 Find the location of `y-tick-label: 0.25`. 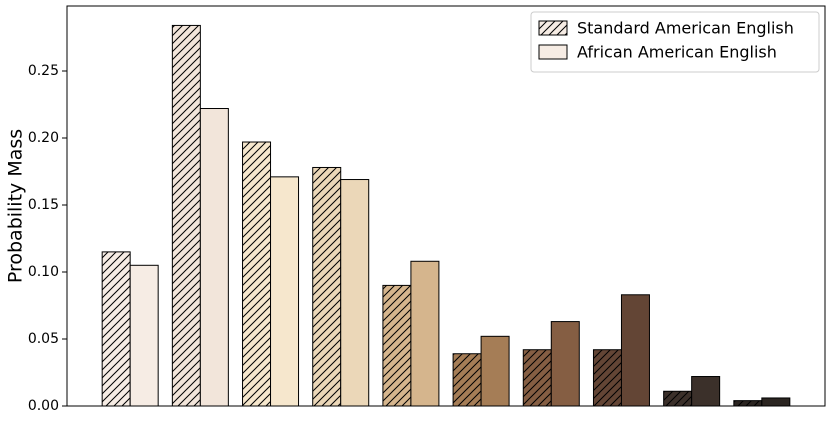

y-tick-label: 0.25 is located at coordinates (43, 71).